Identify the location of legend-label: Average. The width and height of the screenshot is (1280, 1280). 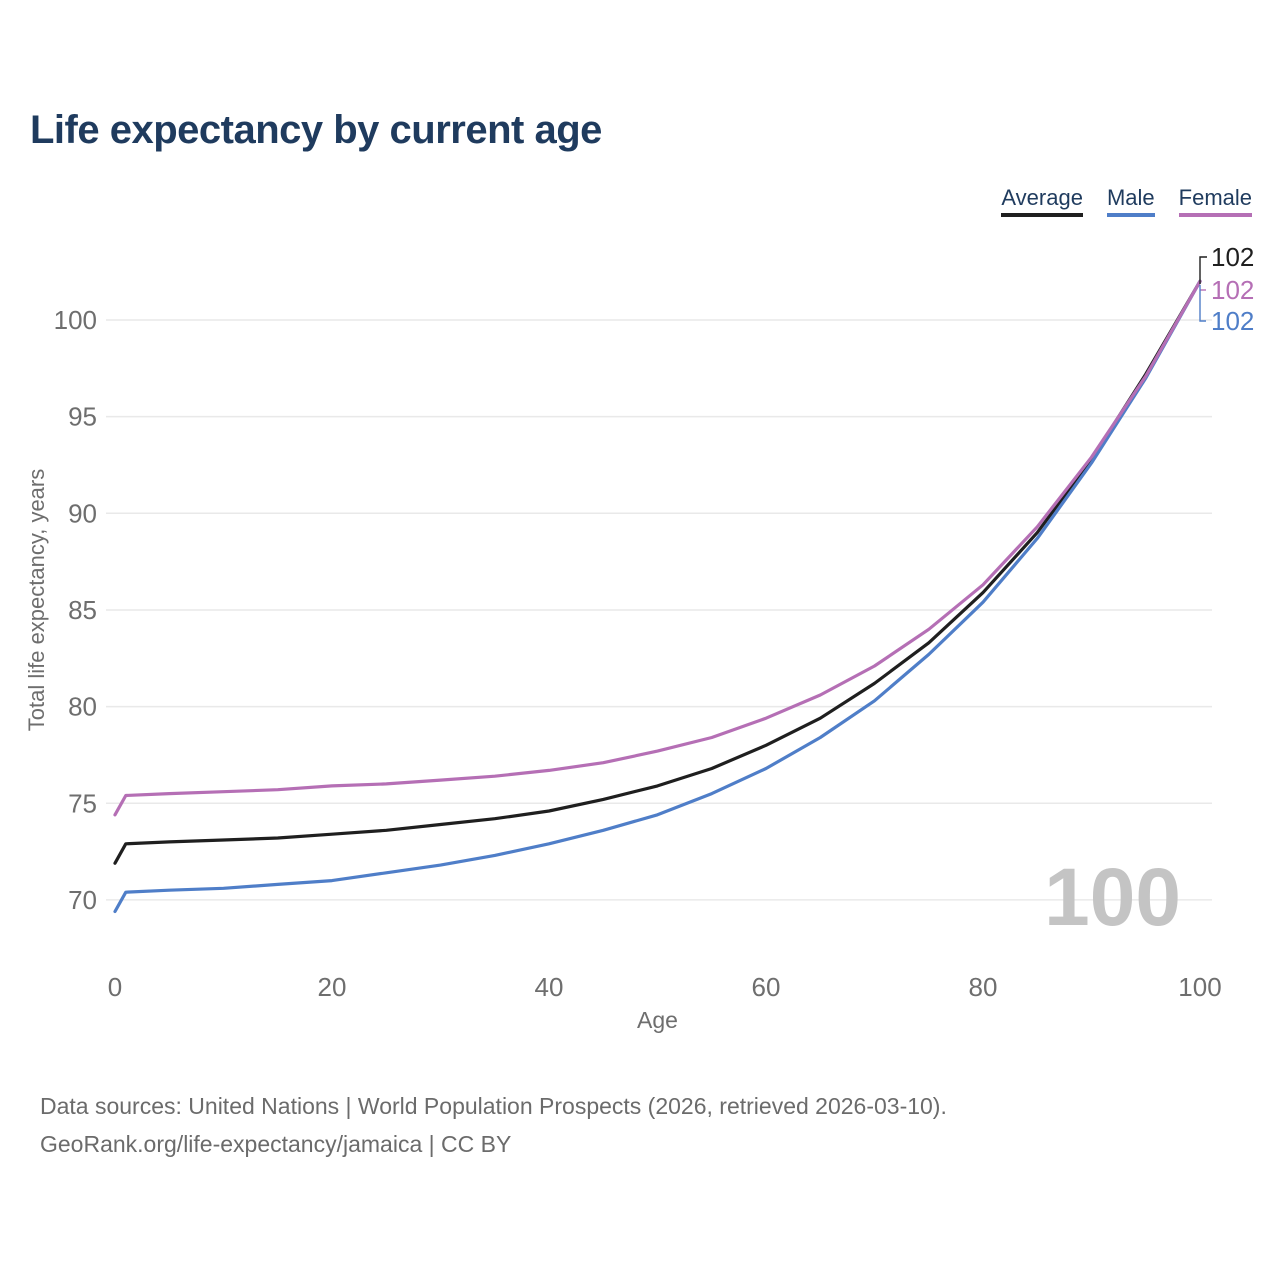
(1042, 197).